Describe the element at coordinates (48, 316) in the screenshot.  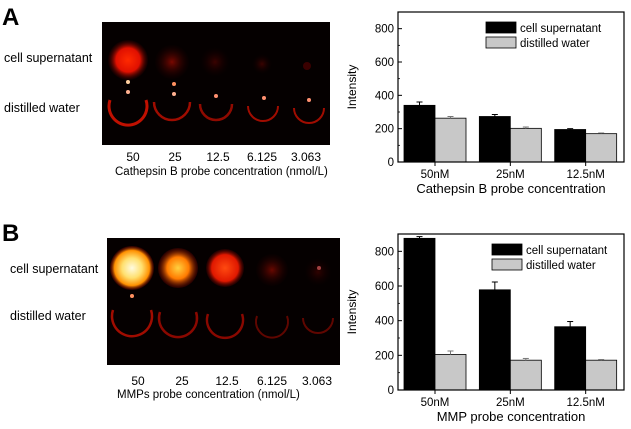
I see `panel-b-row-label-water: distilled water` at that location.